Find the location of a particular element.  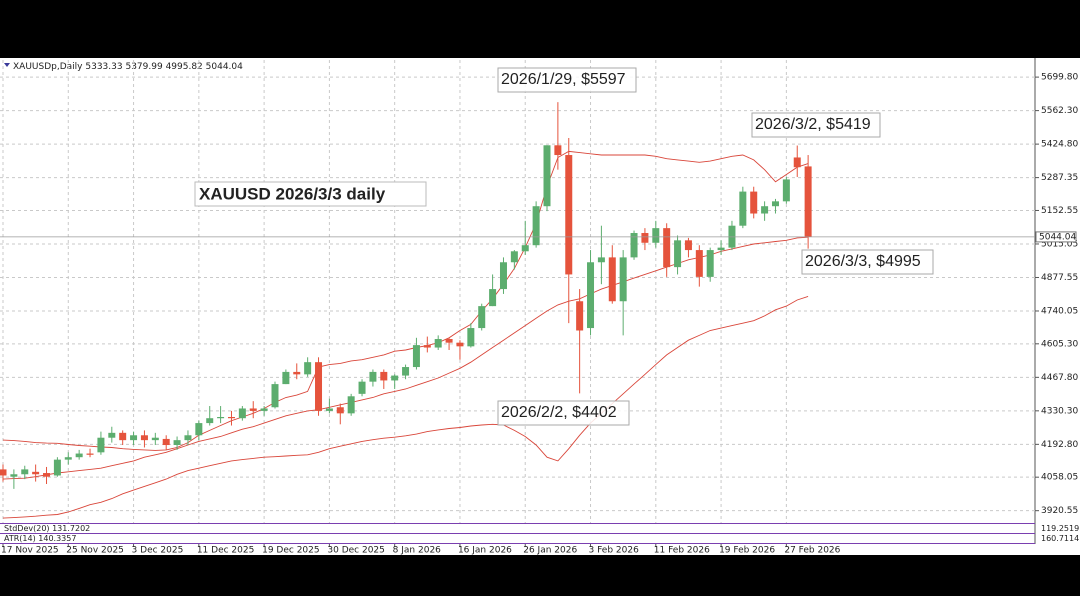

y-tick-label: 5015.05 is located at coordinates (1059, 244).